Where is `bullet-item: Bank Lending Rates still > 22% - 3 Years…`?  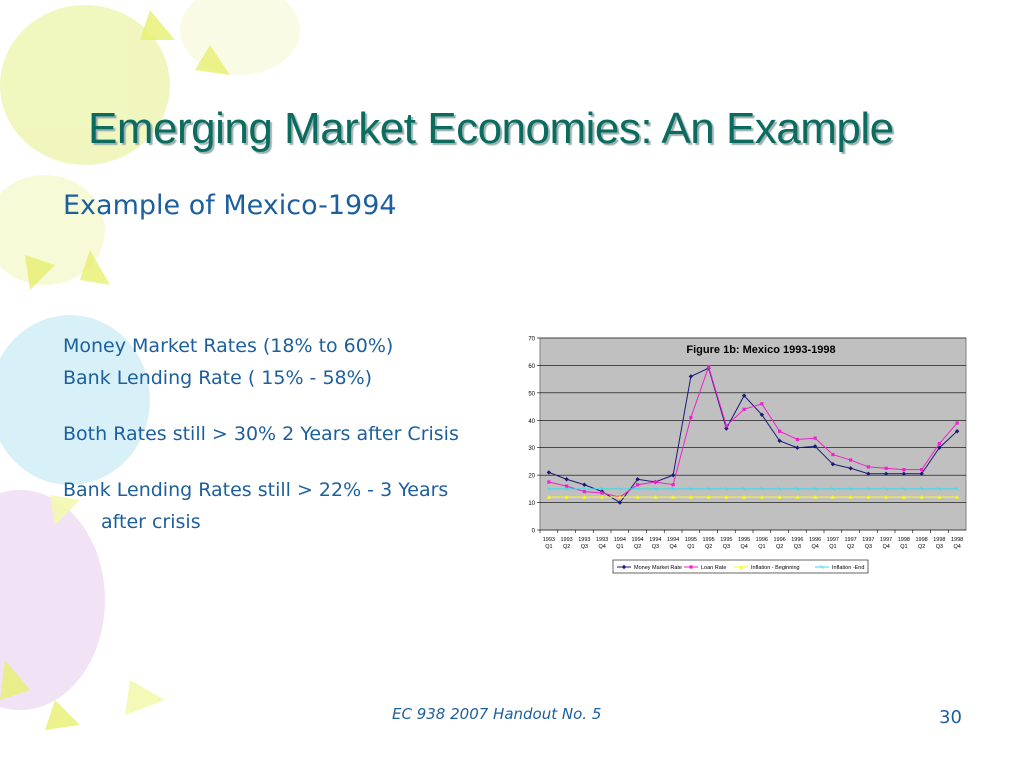 bullet-item: Bank Lending Rates still > 22% - 3 Years… is located at coordinates (256, 506).